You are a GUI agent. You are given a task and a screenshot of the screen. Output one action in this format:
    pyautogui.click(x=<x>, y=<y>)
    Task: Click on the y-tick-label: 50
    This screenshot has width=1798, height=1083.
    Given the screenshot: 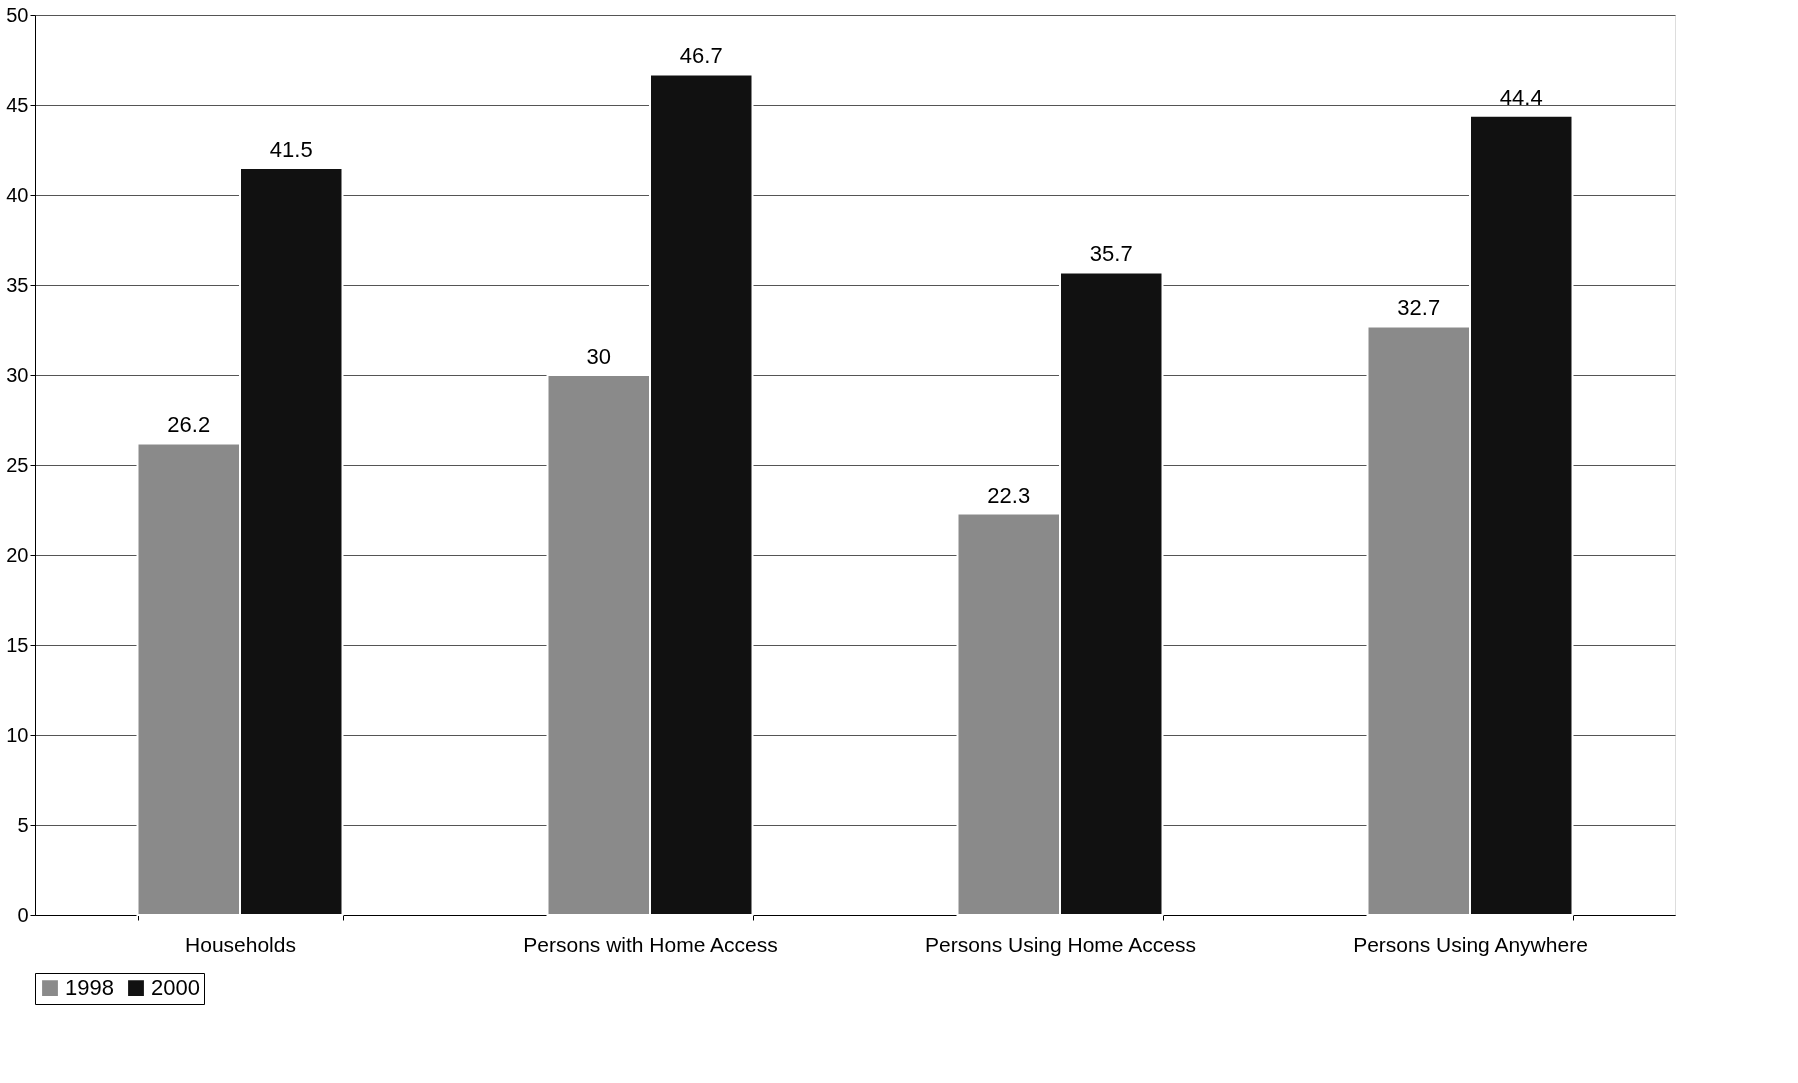 What is the action you would take?
    pyautogui.click(x=17, y=14)
    